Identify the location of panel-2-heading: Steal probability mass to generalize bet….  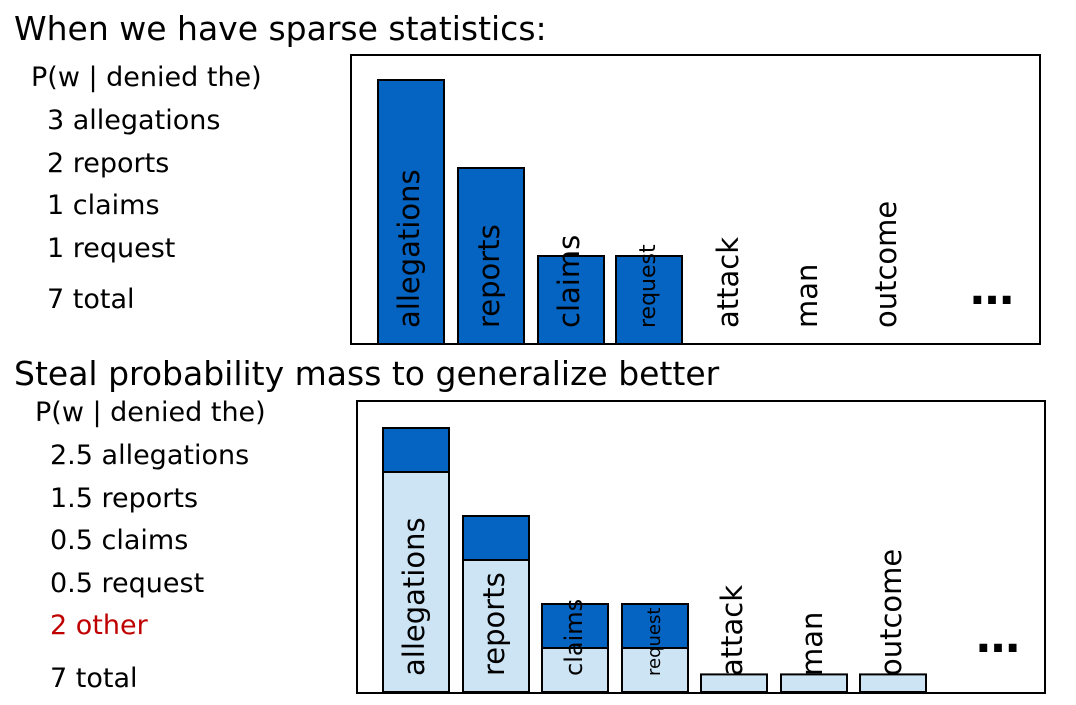
(367, 373).